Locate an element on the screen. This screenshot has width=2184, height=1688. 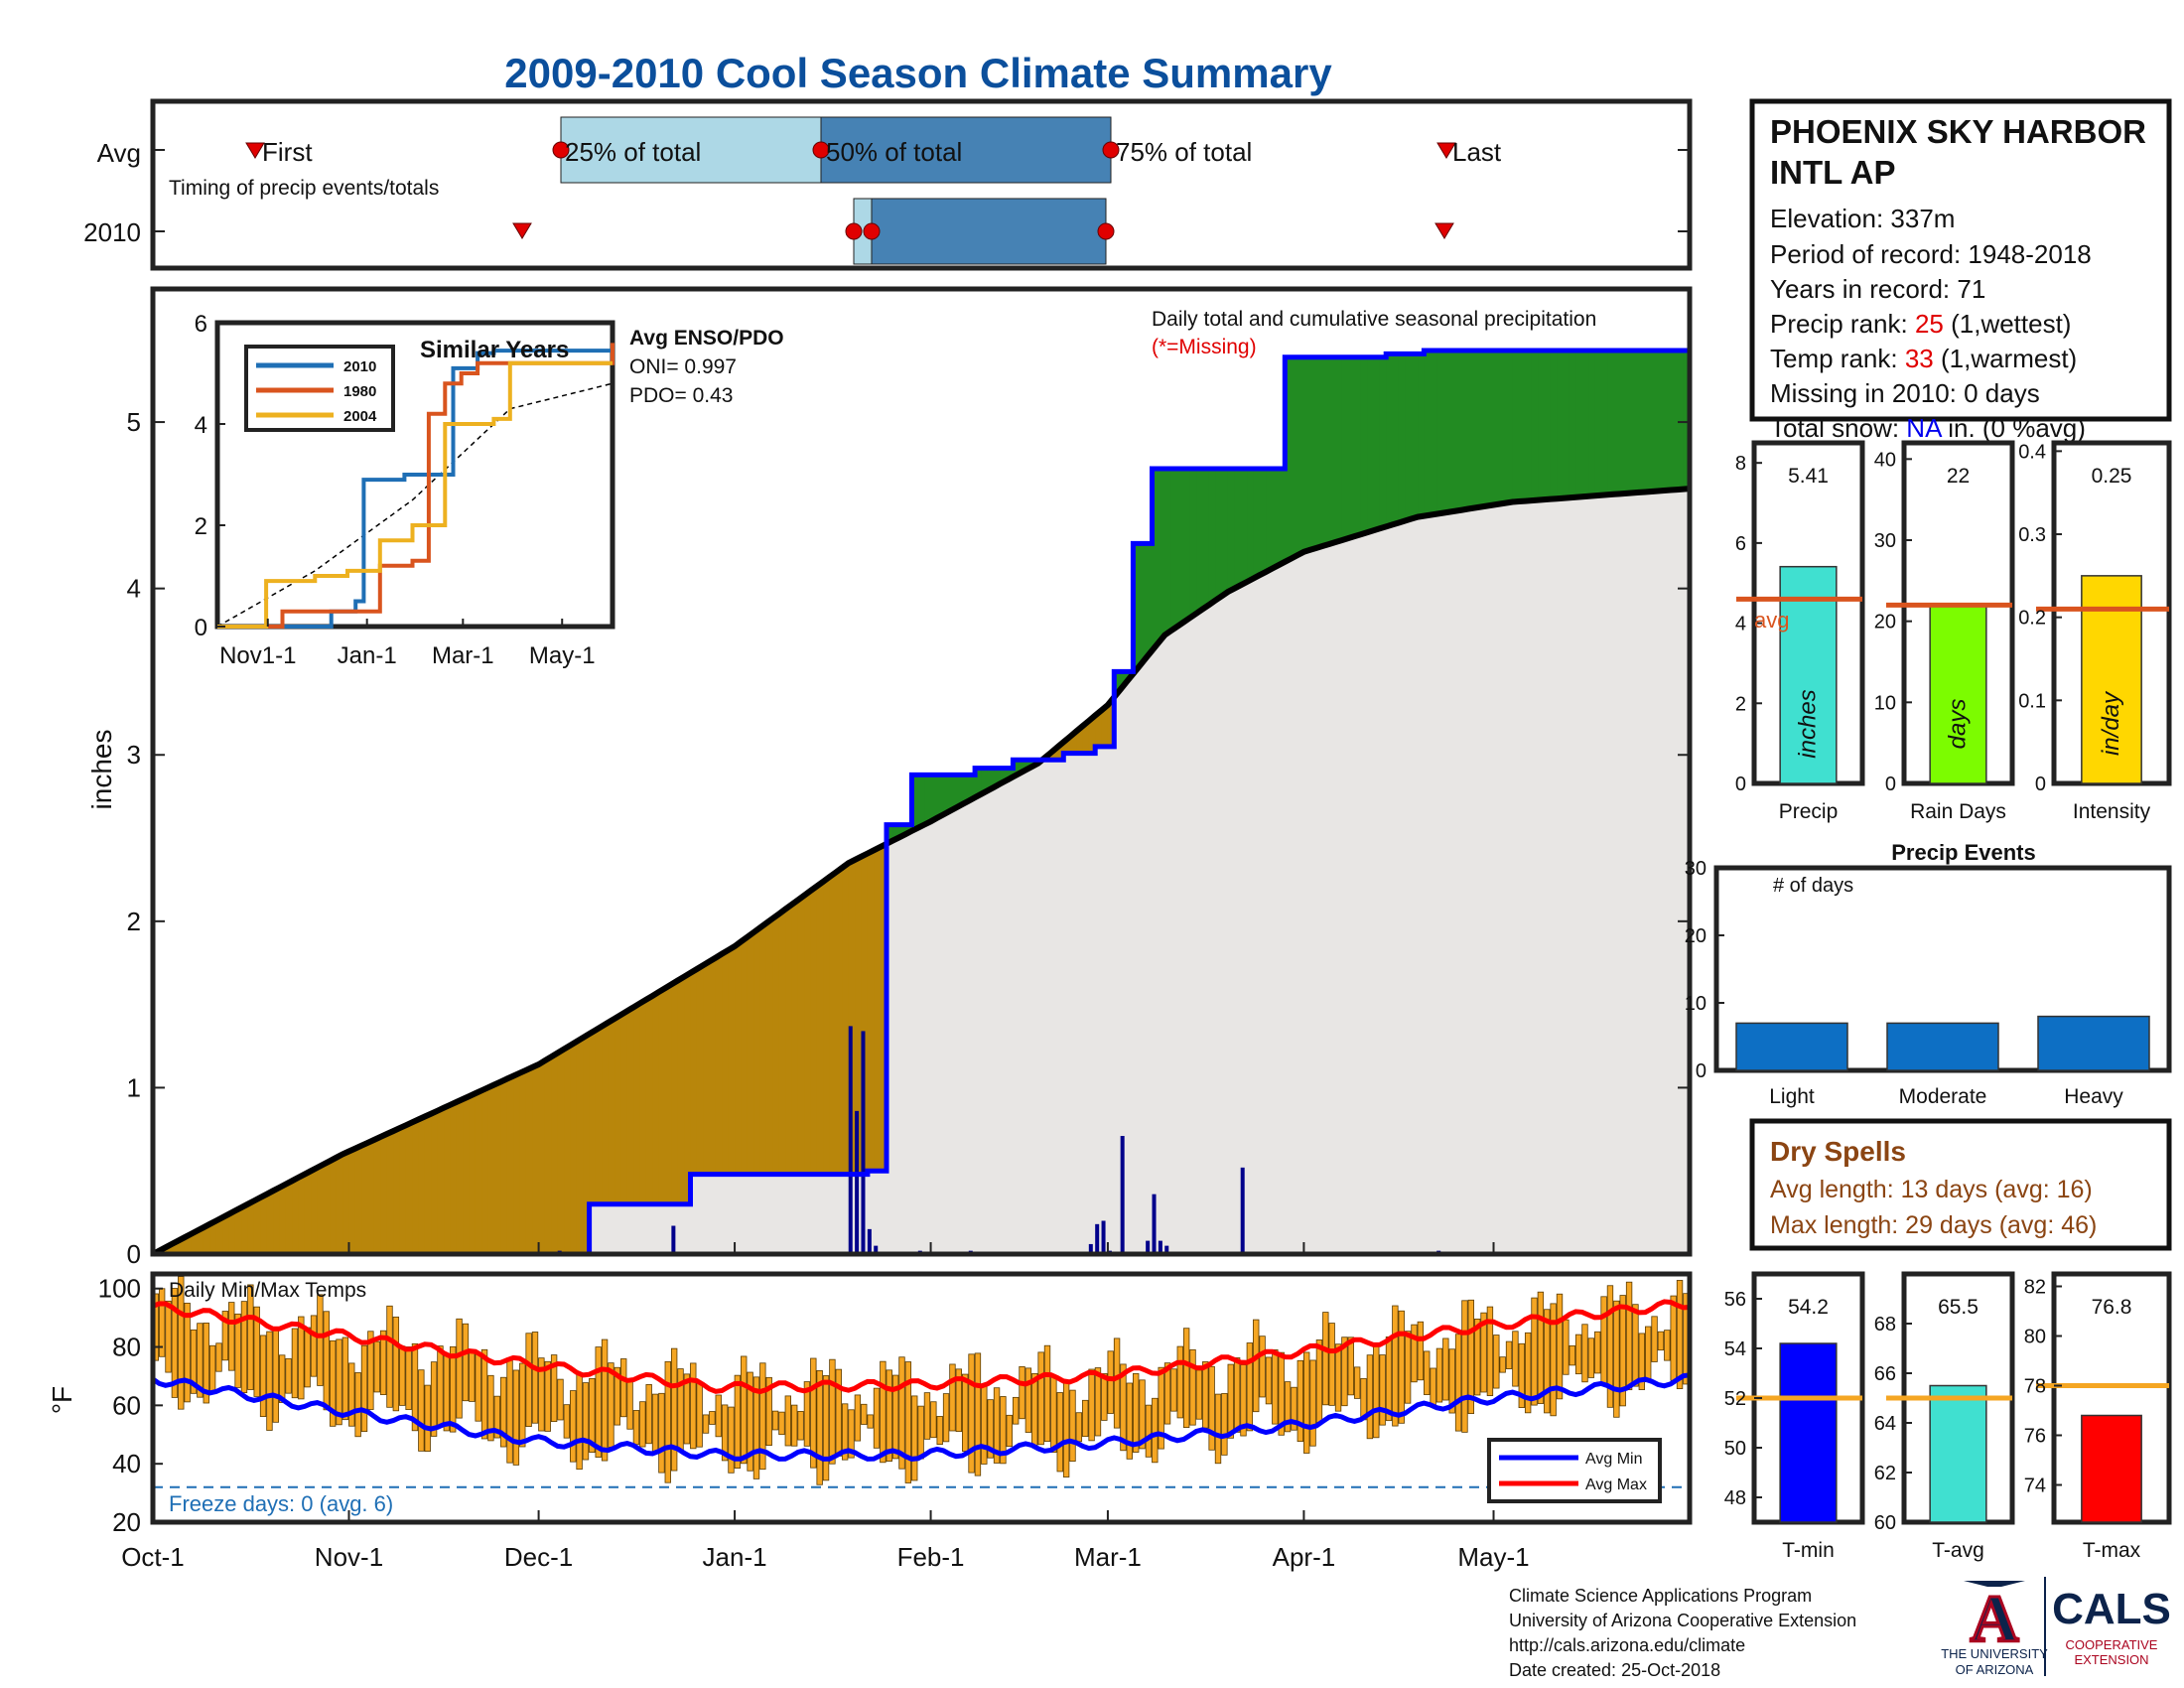
x-axis-labels: Oct-1 Nov-1 Dec-1 Jan-1 Feb-1 Mar-1 Apr-1 May-1 is located at coordinates (825, 1407).